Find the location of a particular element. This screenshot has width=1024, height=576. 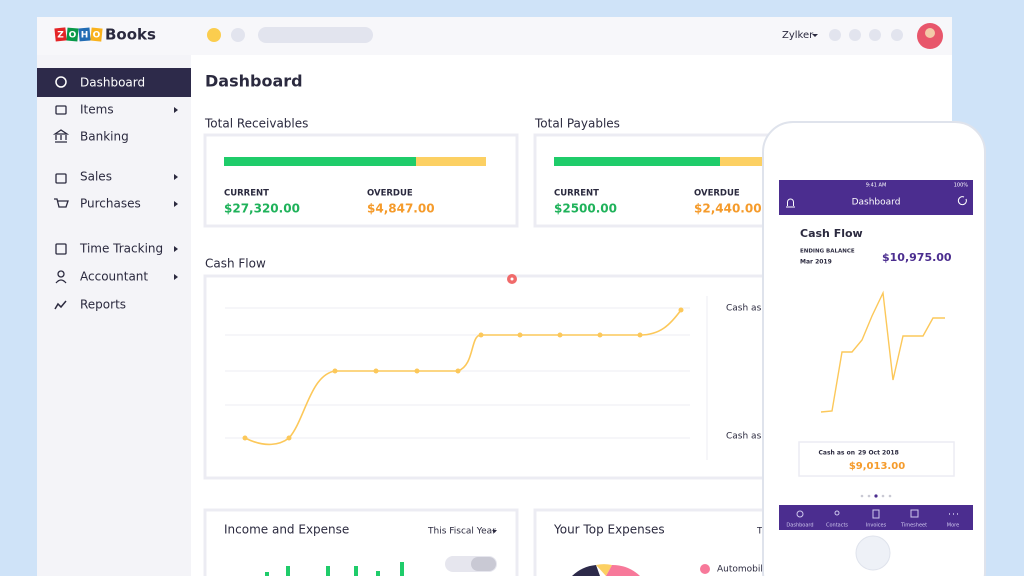

search-bar is located at coordinates (315, 35).